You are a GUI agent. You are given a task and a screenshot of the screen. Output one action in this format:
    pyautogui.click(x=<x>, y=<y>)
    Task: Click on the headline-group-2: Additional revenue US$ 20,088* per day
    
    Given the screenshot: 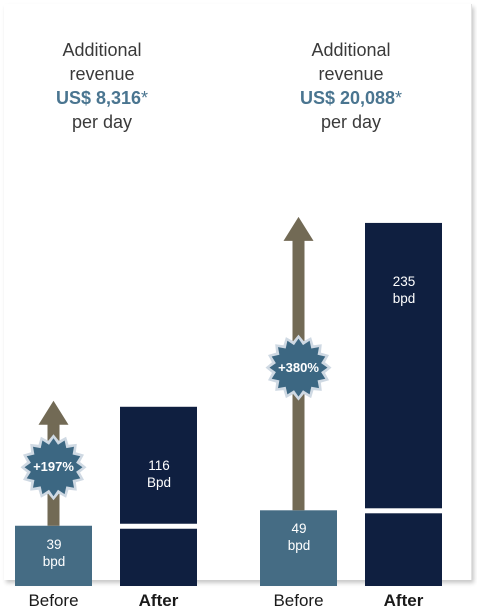 What is the action you would take?
    pyautogui.click(x=351, y=86)
    